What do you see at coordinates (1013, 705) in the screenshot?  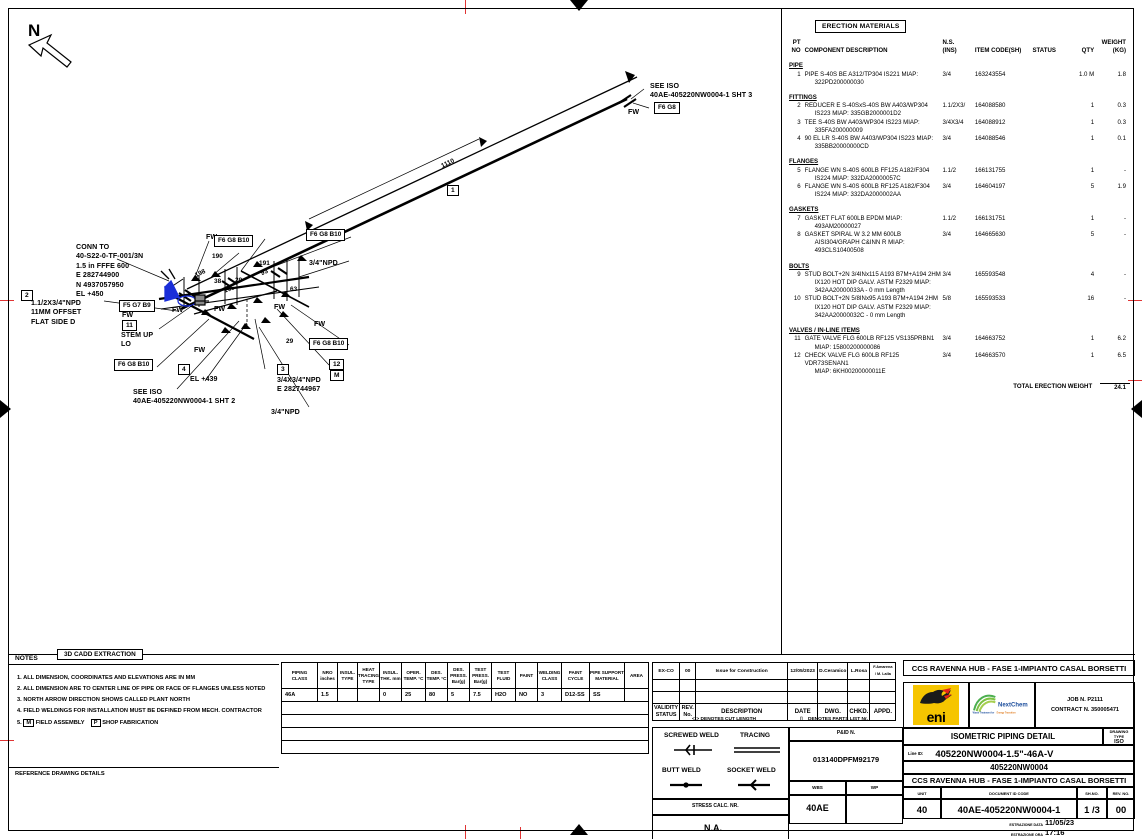 I see `svg-text: NextChem` at bounding box center [1013, 705].